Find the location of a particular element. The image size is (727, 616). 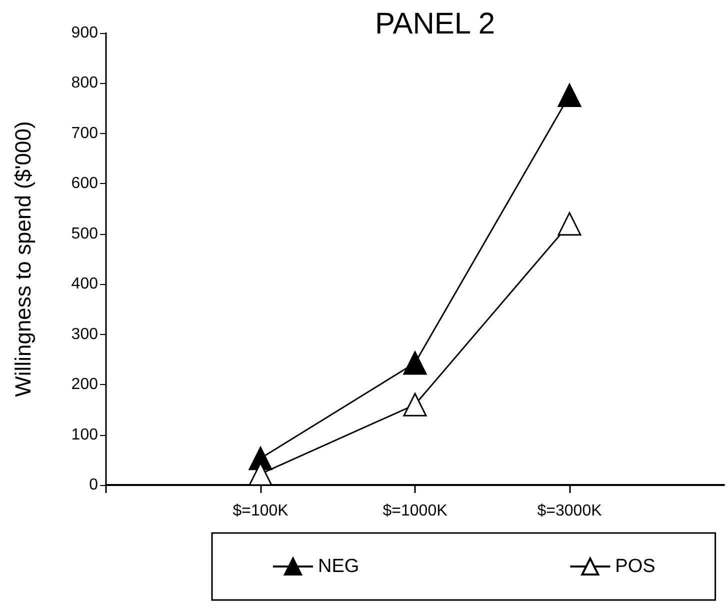

chart-title: PANEL 2 is located at coordinates (435, 24).